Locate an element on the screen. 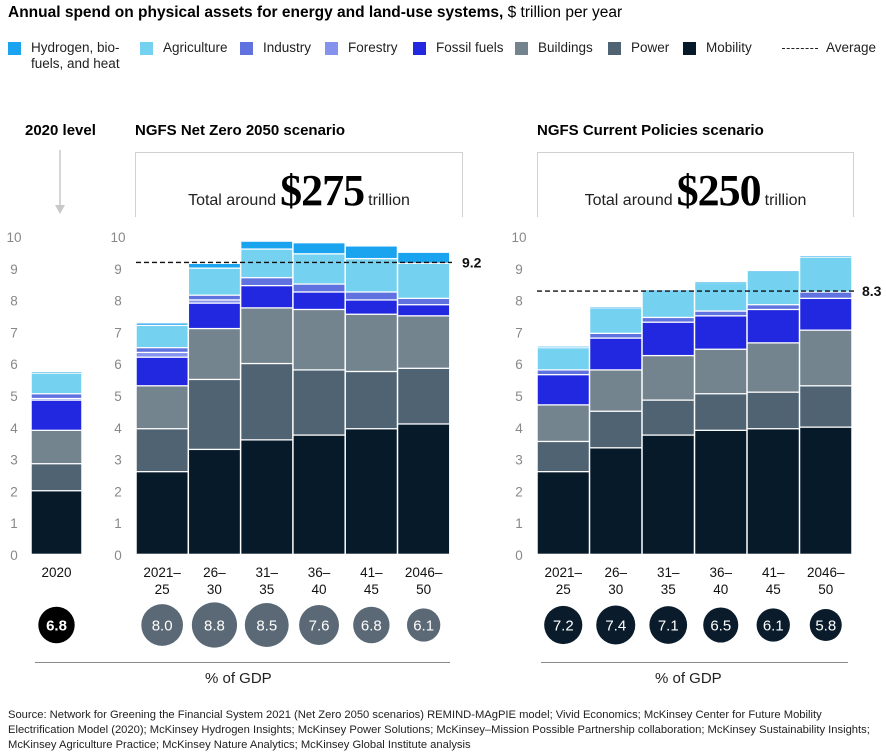  legend-dash-average is located at coordinates (800, 48).